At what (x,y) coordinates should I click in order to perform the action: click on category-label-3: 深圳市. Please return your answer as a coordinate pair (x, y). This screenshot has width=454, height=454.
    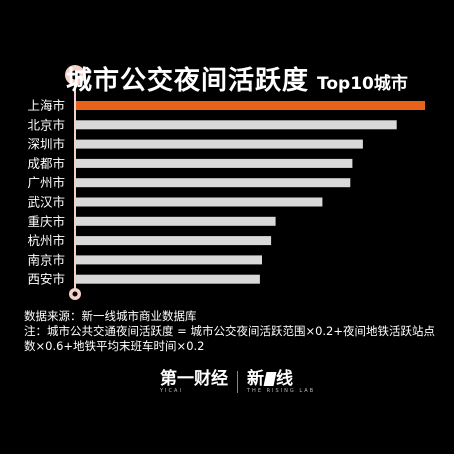
    Looking at the image, I should click on (46, 144).